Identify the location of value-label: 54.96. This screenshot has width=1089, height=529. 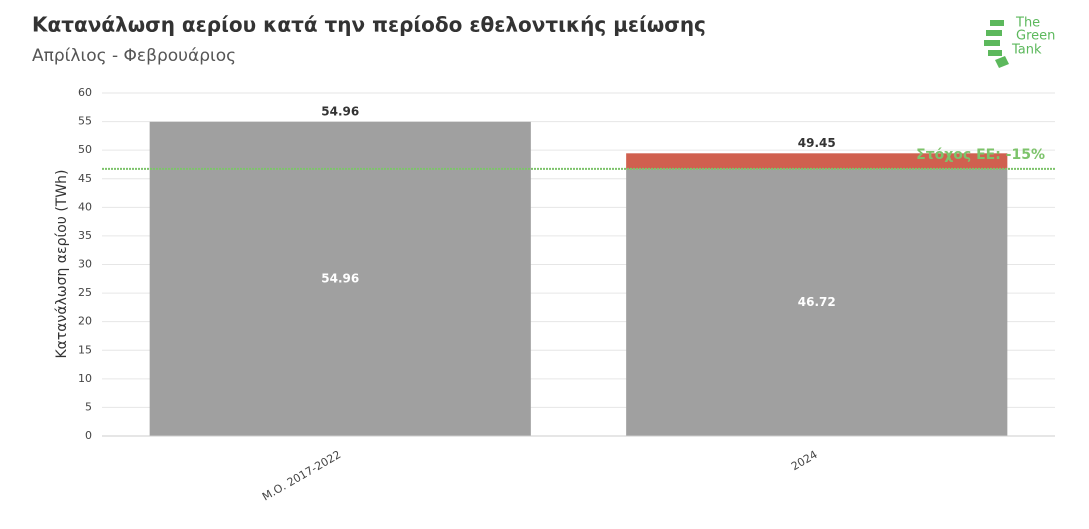
(340, 278).